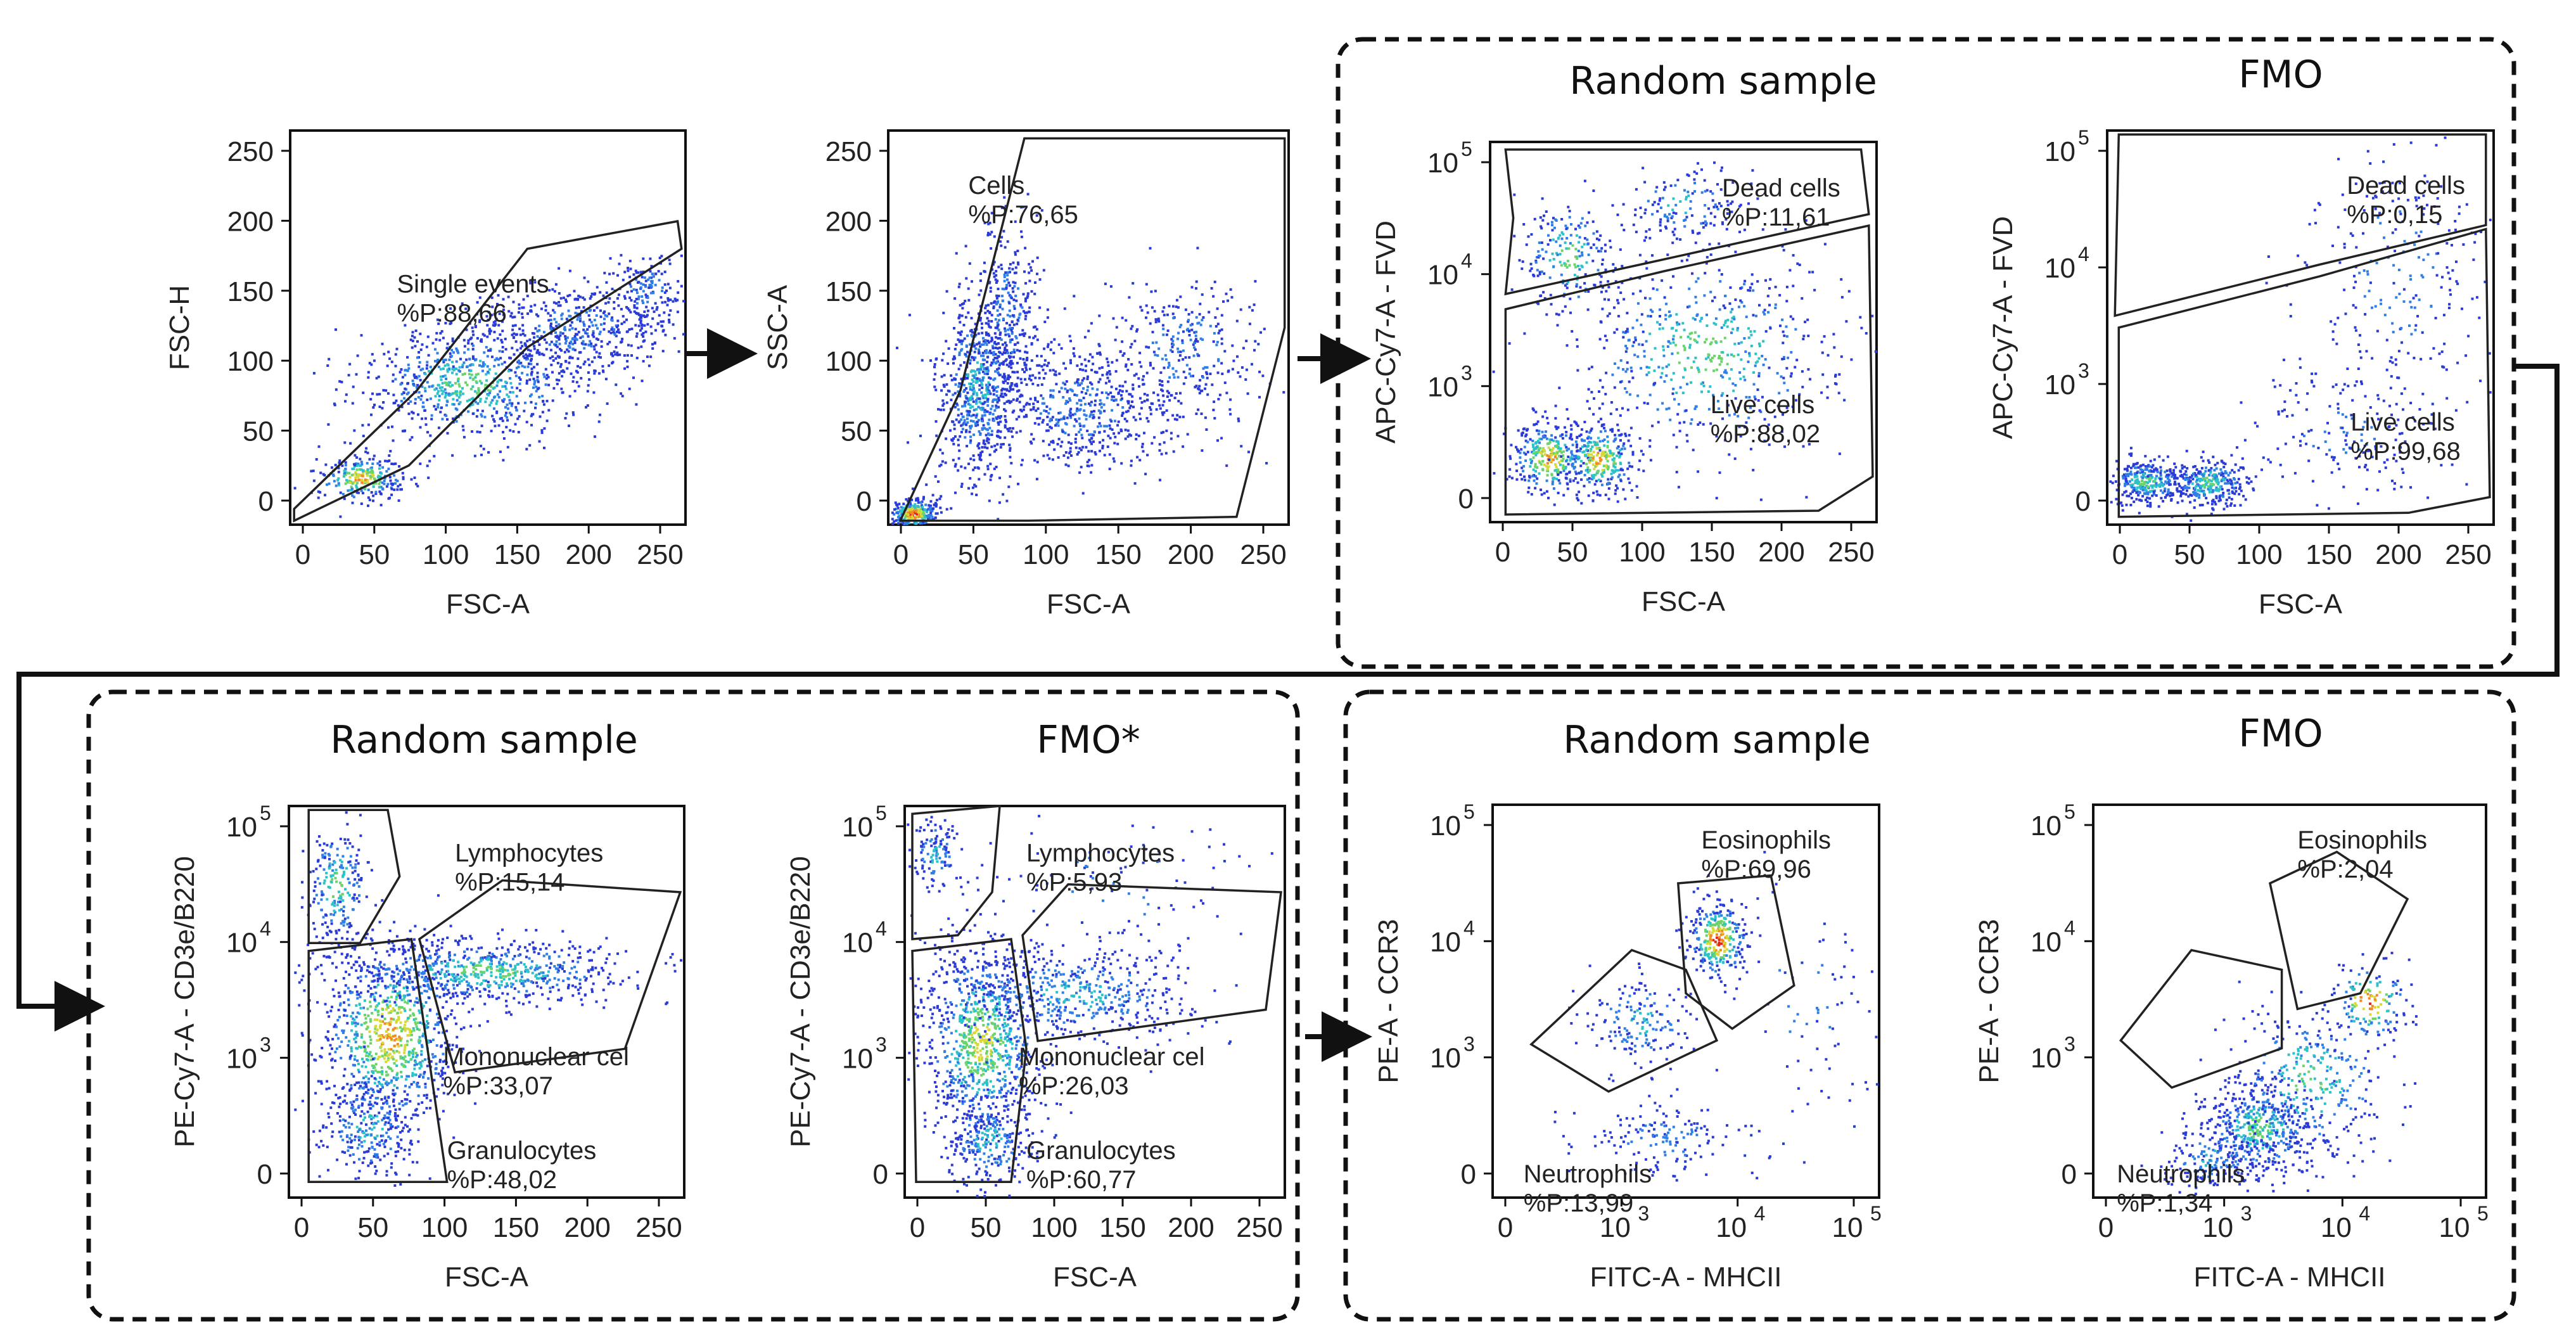 This screenshot has height=1337, width=2576. I want to click on gate-percent: %P:0,15, so click(2394, 215).